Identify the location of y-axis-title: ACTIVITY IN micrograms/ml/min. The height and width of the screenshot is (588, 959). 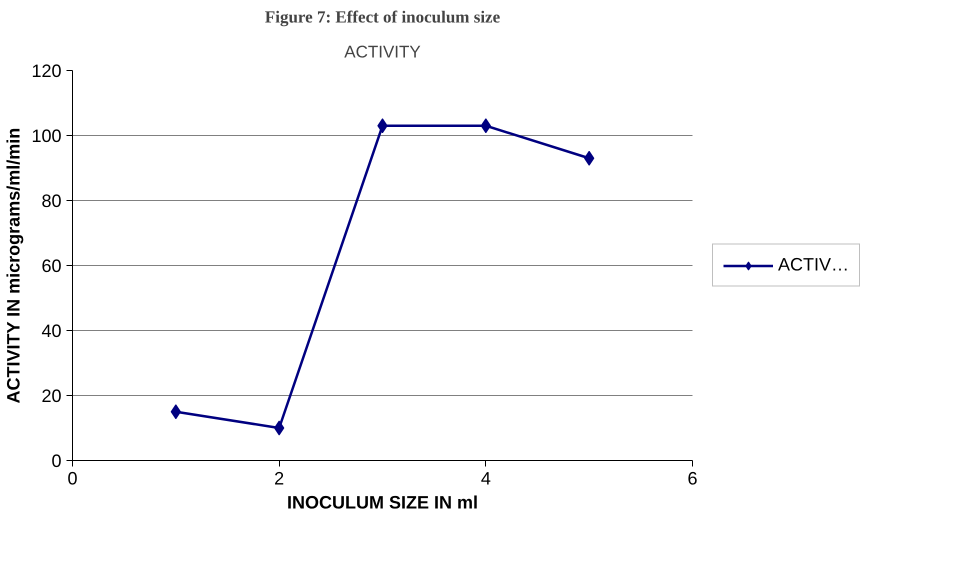
(13, 266).